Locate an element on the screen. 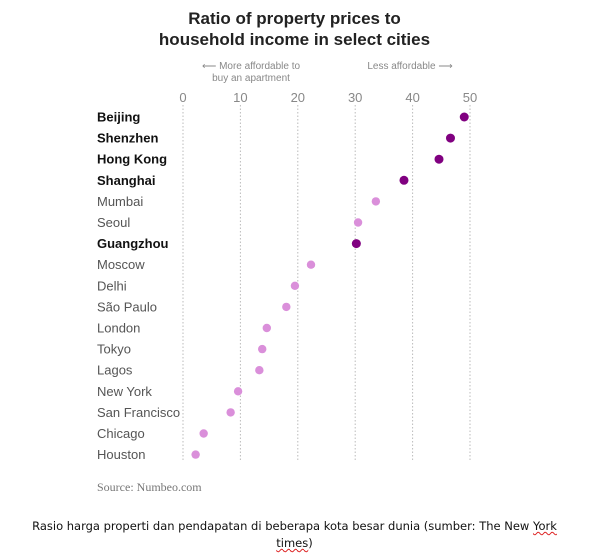 Image resolution: width=589 pixels, height=557 pixels. x-tick-label: 10 is located at coordinates (240, 97).